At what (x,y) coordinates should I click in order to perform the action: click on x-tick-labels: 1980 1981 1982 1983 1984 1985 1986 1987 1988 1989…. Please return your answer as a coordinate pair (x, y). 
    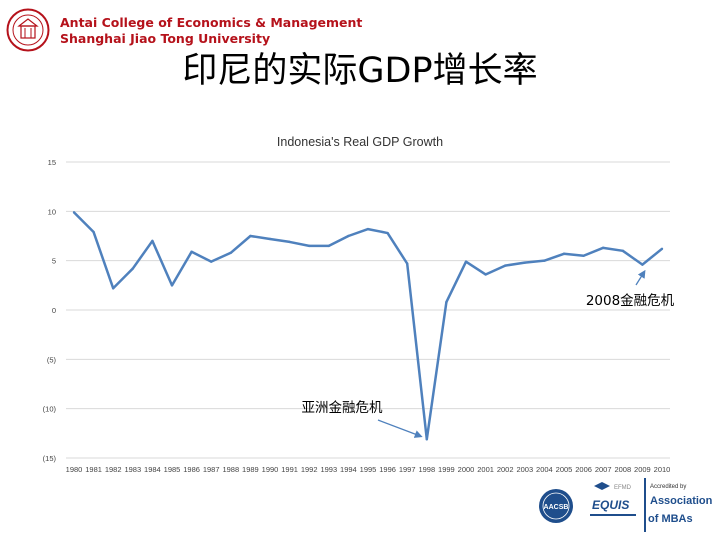
    Looking at the image, I should click on (368, 469).